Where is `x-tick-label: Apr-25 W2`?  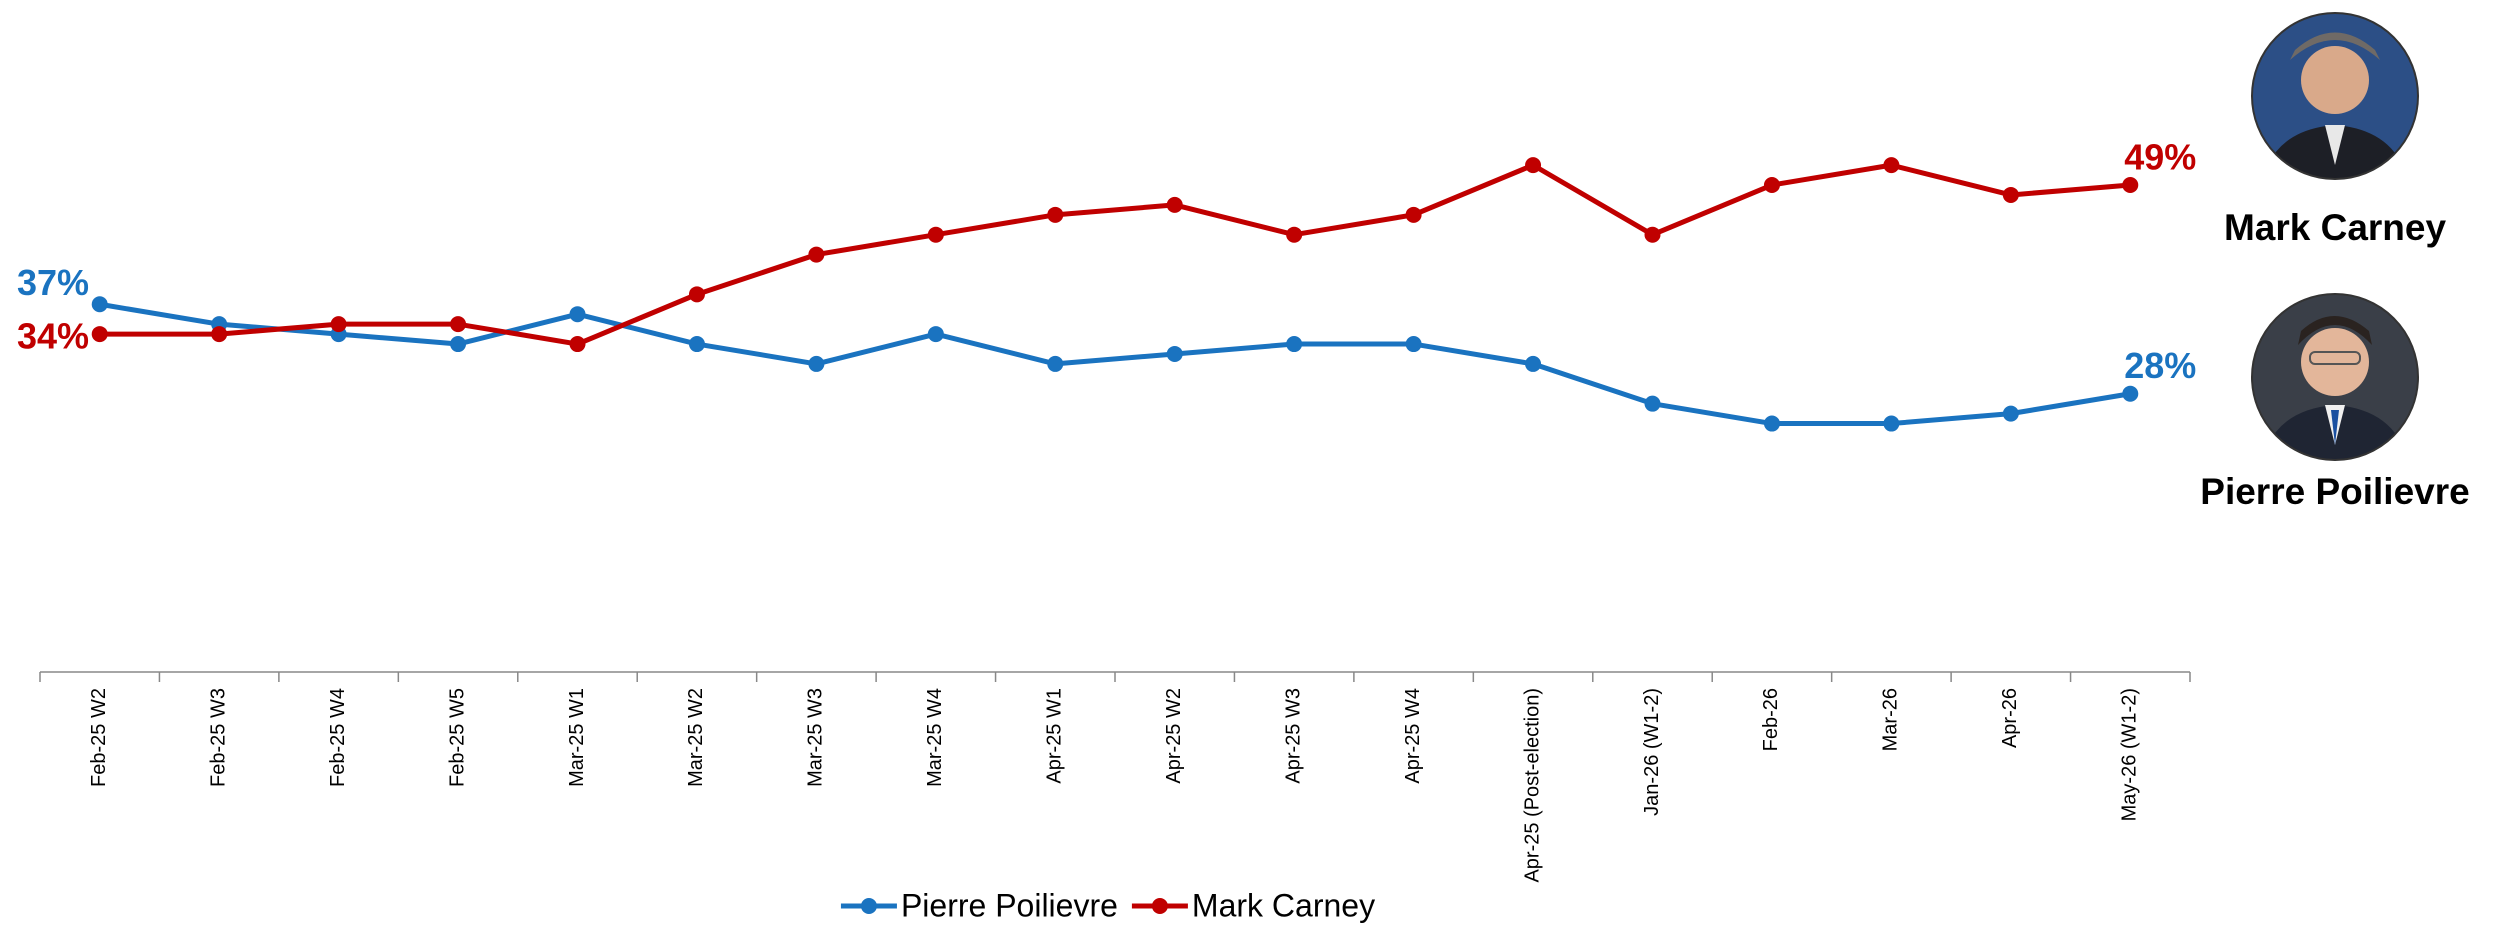 x-tick-label: Apr-25 W2 is located at coordinates (1174, 736).